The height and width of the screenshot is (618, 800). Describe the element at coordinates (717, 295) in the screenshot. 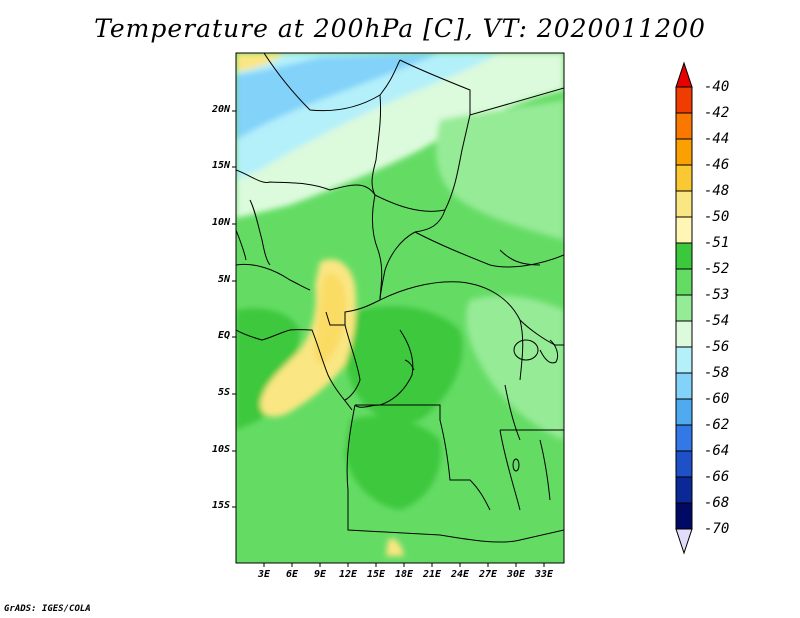

I see `colorbar-label: -53` at that location.